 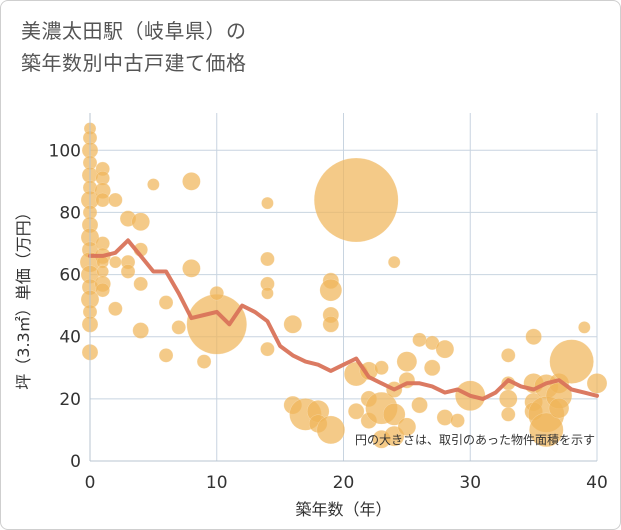 What do you see at coordinates (597, 483) in the screenshot?
I see `x-tick-label: 40` at bounding box center [597, 483].